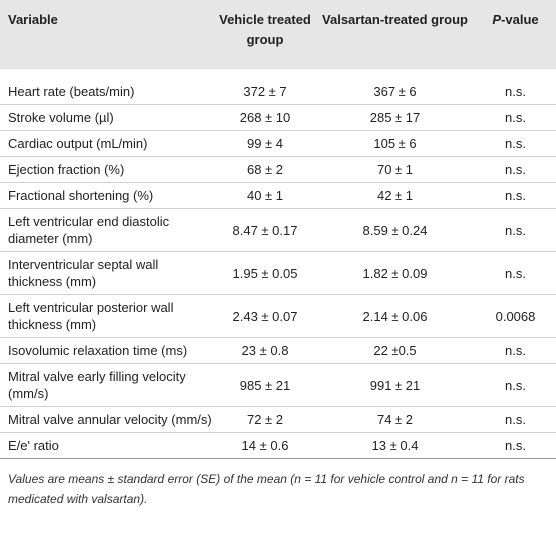 The image size is (556, 553). I want to click on header-part: P, so click(497, 19).